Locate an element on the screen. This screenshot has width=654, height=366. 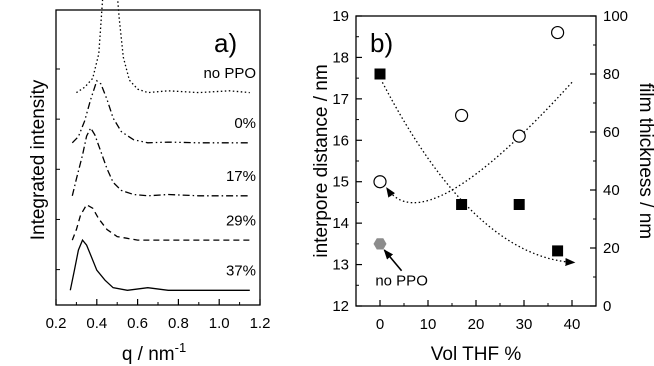
x-tick-label: 0.6 is located at coordinates (137, 323).